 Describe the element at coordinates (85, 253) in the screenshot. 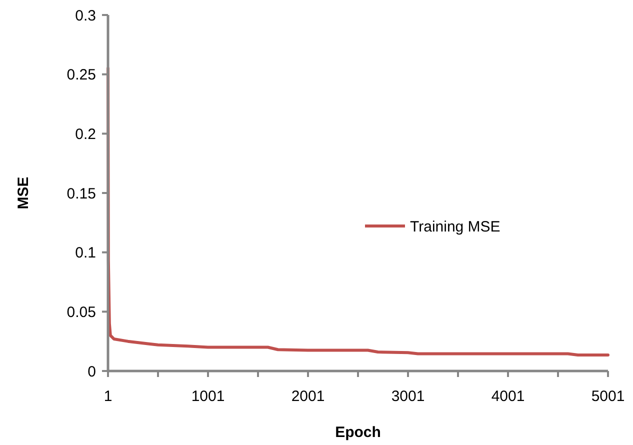

I see `y-tick-label: 0.1` at that location.